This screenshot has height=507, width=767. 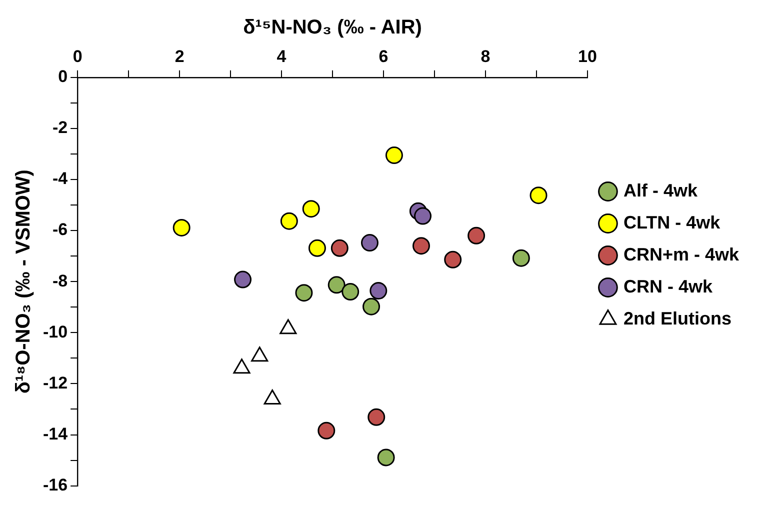 I want to click on x-tick-label: 4, so click(x=281, y=56).